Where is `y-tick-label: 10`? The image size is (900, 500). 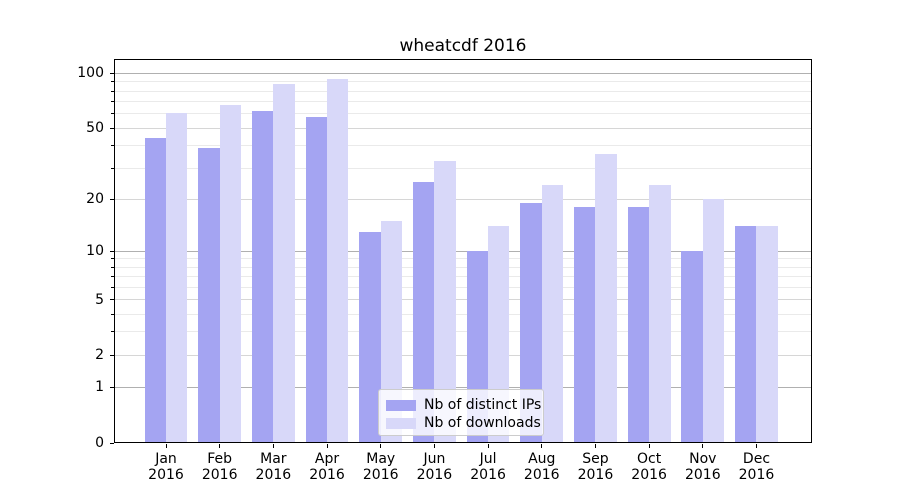 y-tick-label: 10 is located at coordinates (95, 251).